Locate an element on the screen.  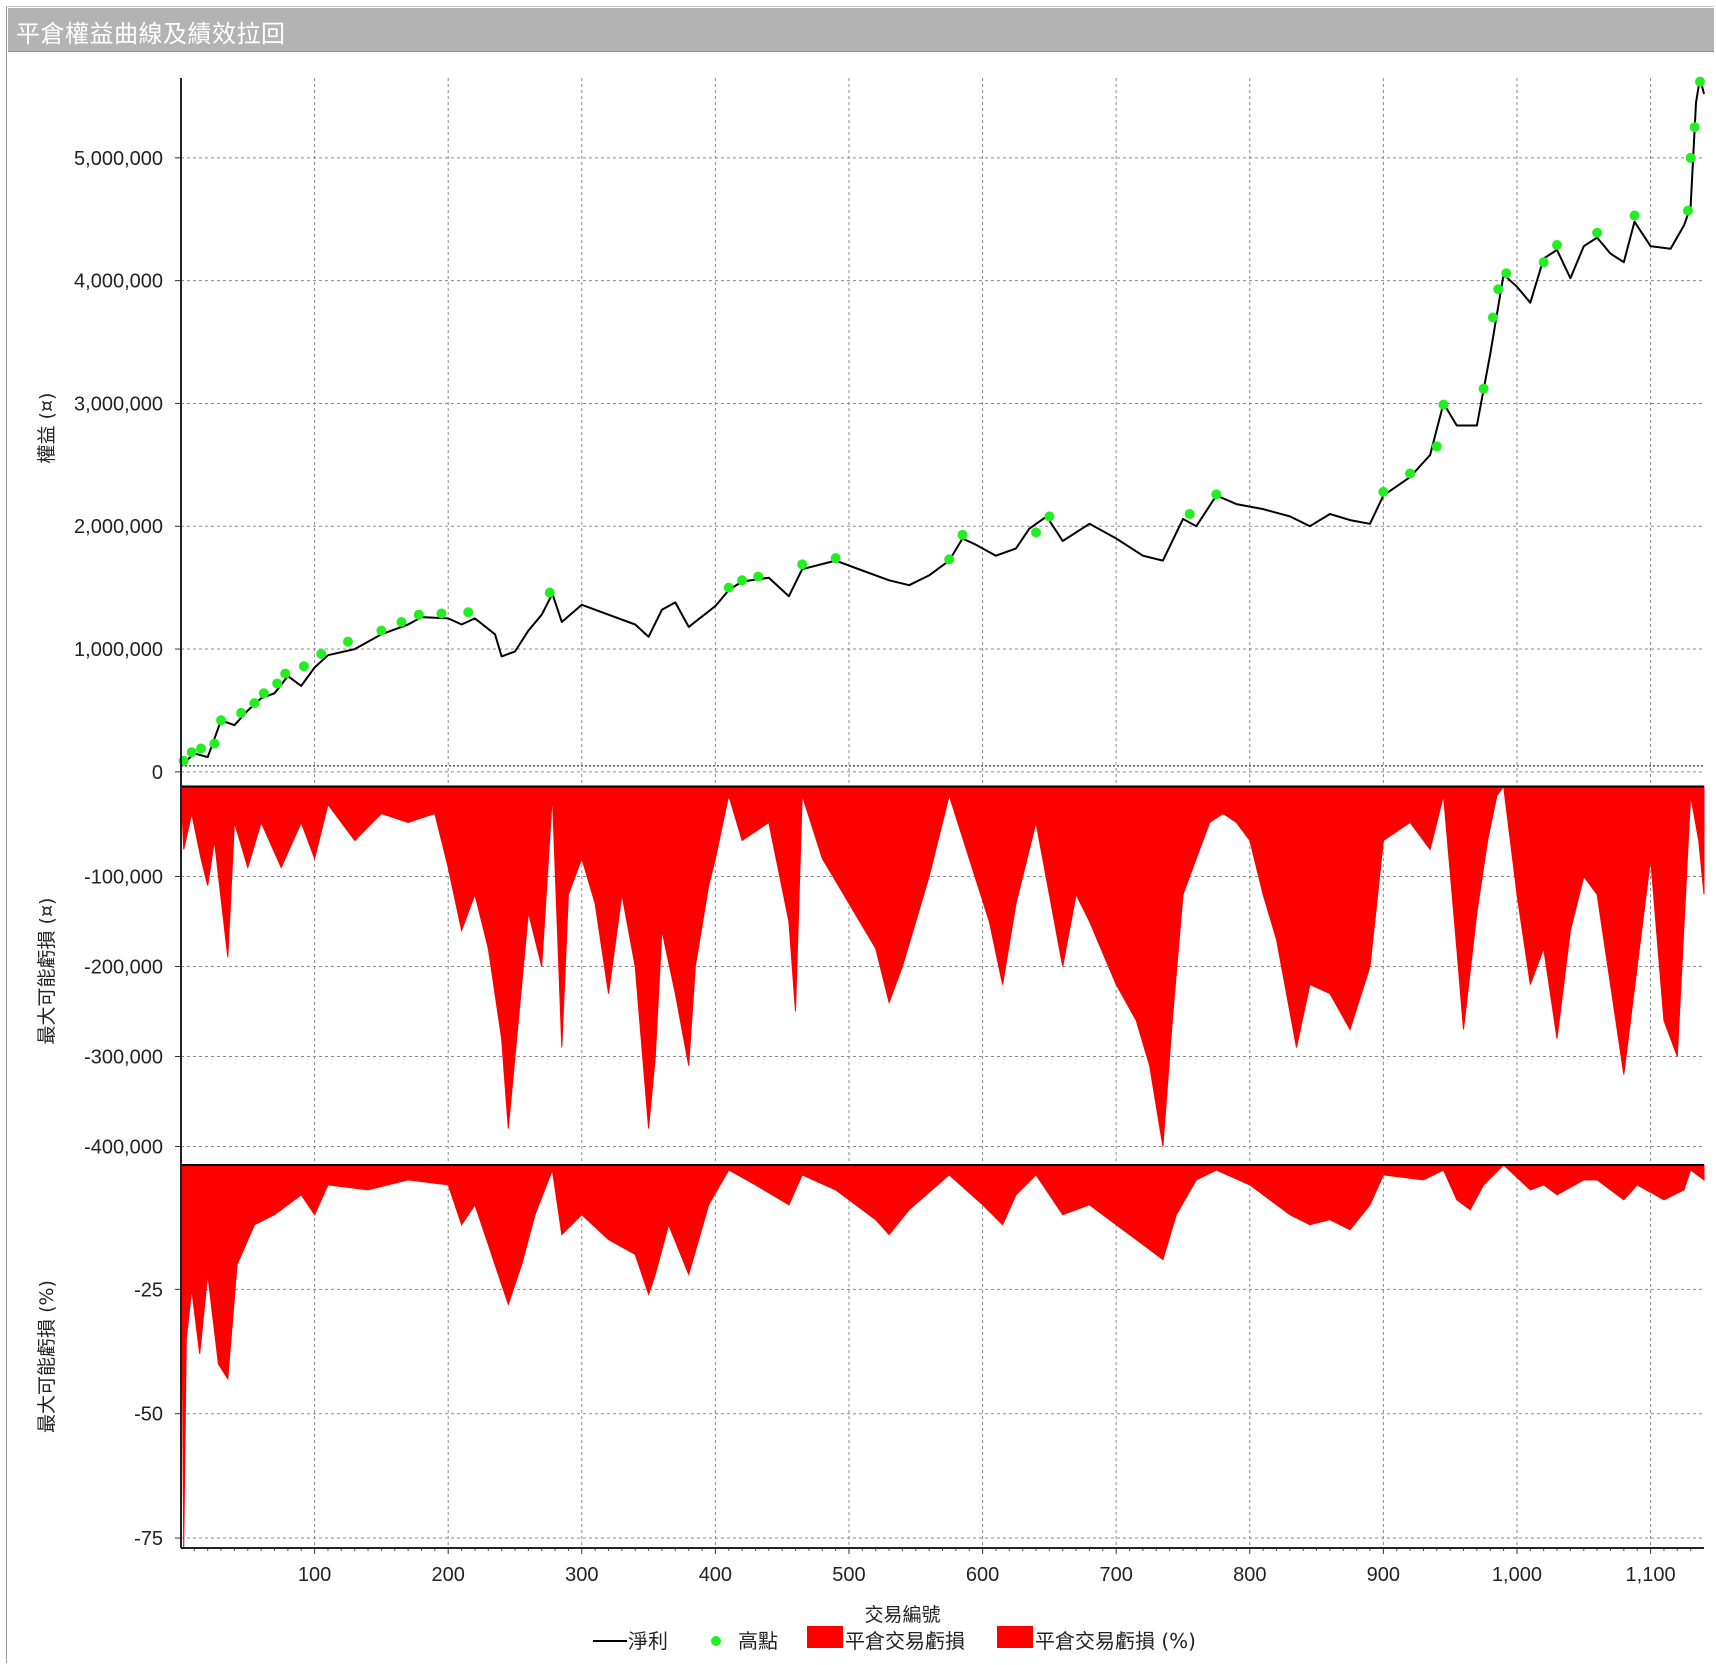
y-tick-label: 1,000,000 is located at coordinates (118, 650).